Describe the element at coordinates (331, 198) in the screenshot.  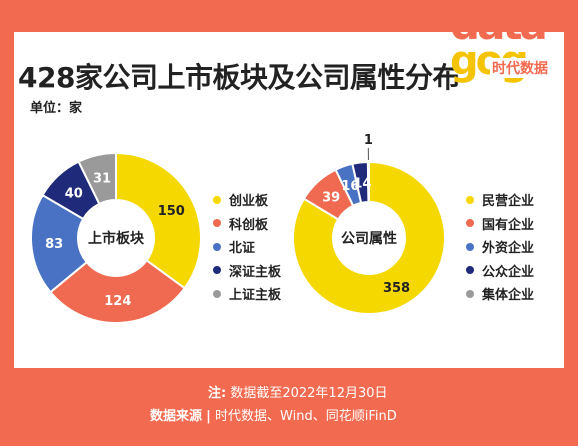
I see `value-label-1-1: 39` at that location.